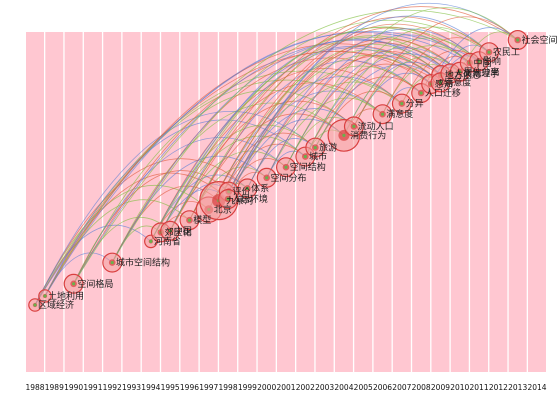 The height and width of the screenshot is (403, 558). I want to click on year-stripe-1988, so click(35, 202).